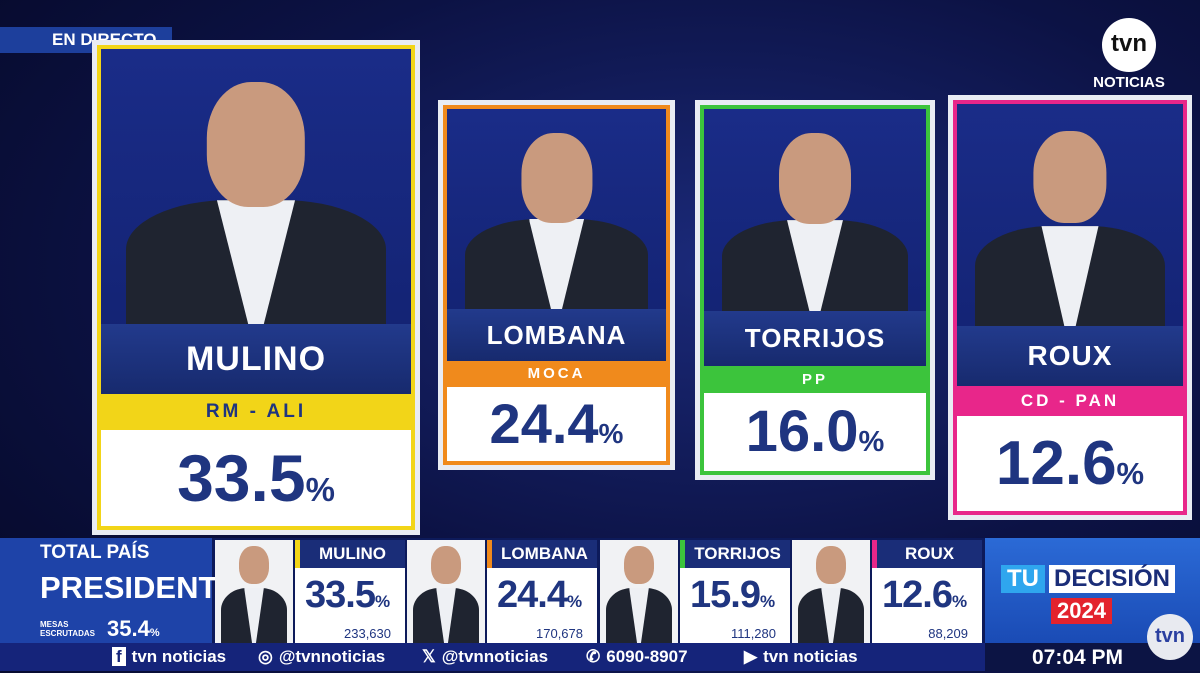  I want to click on ticker-result: MULINO 33.5% 233,630, so click(350, 591).